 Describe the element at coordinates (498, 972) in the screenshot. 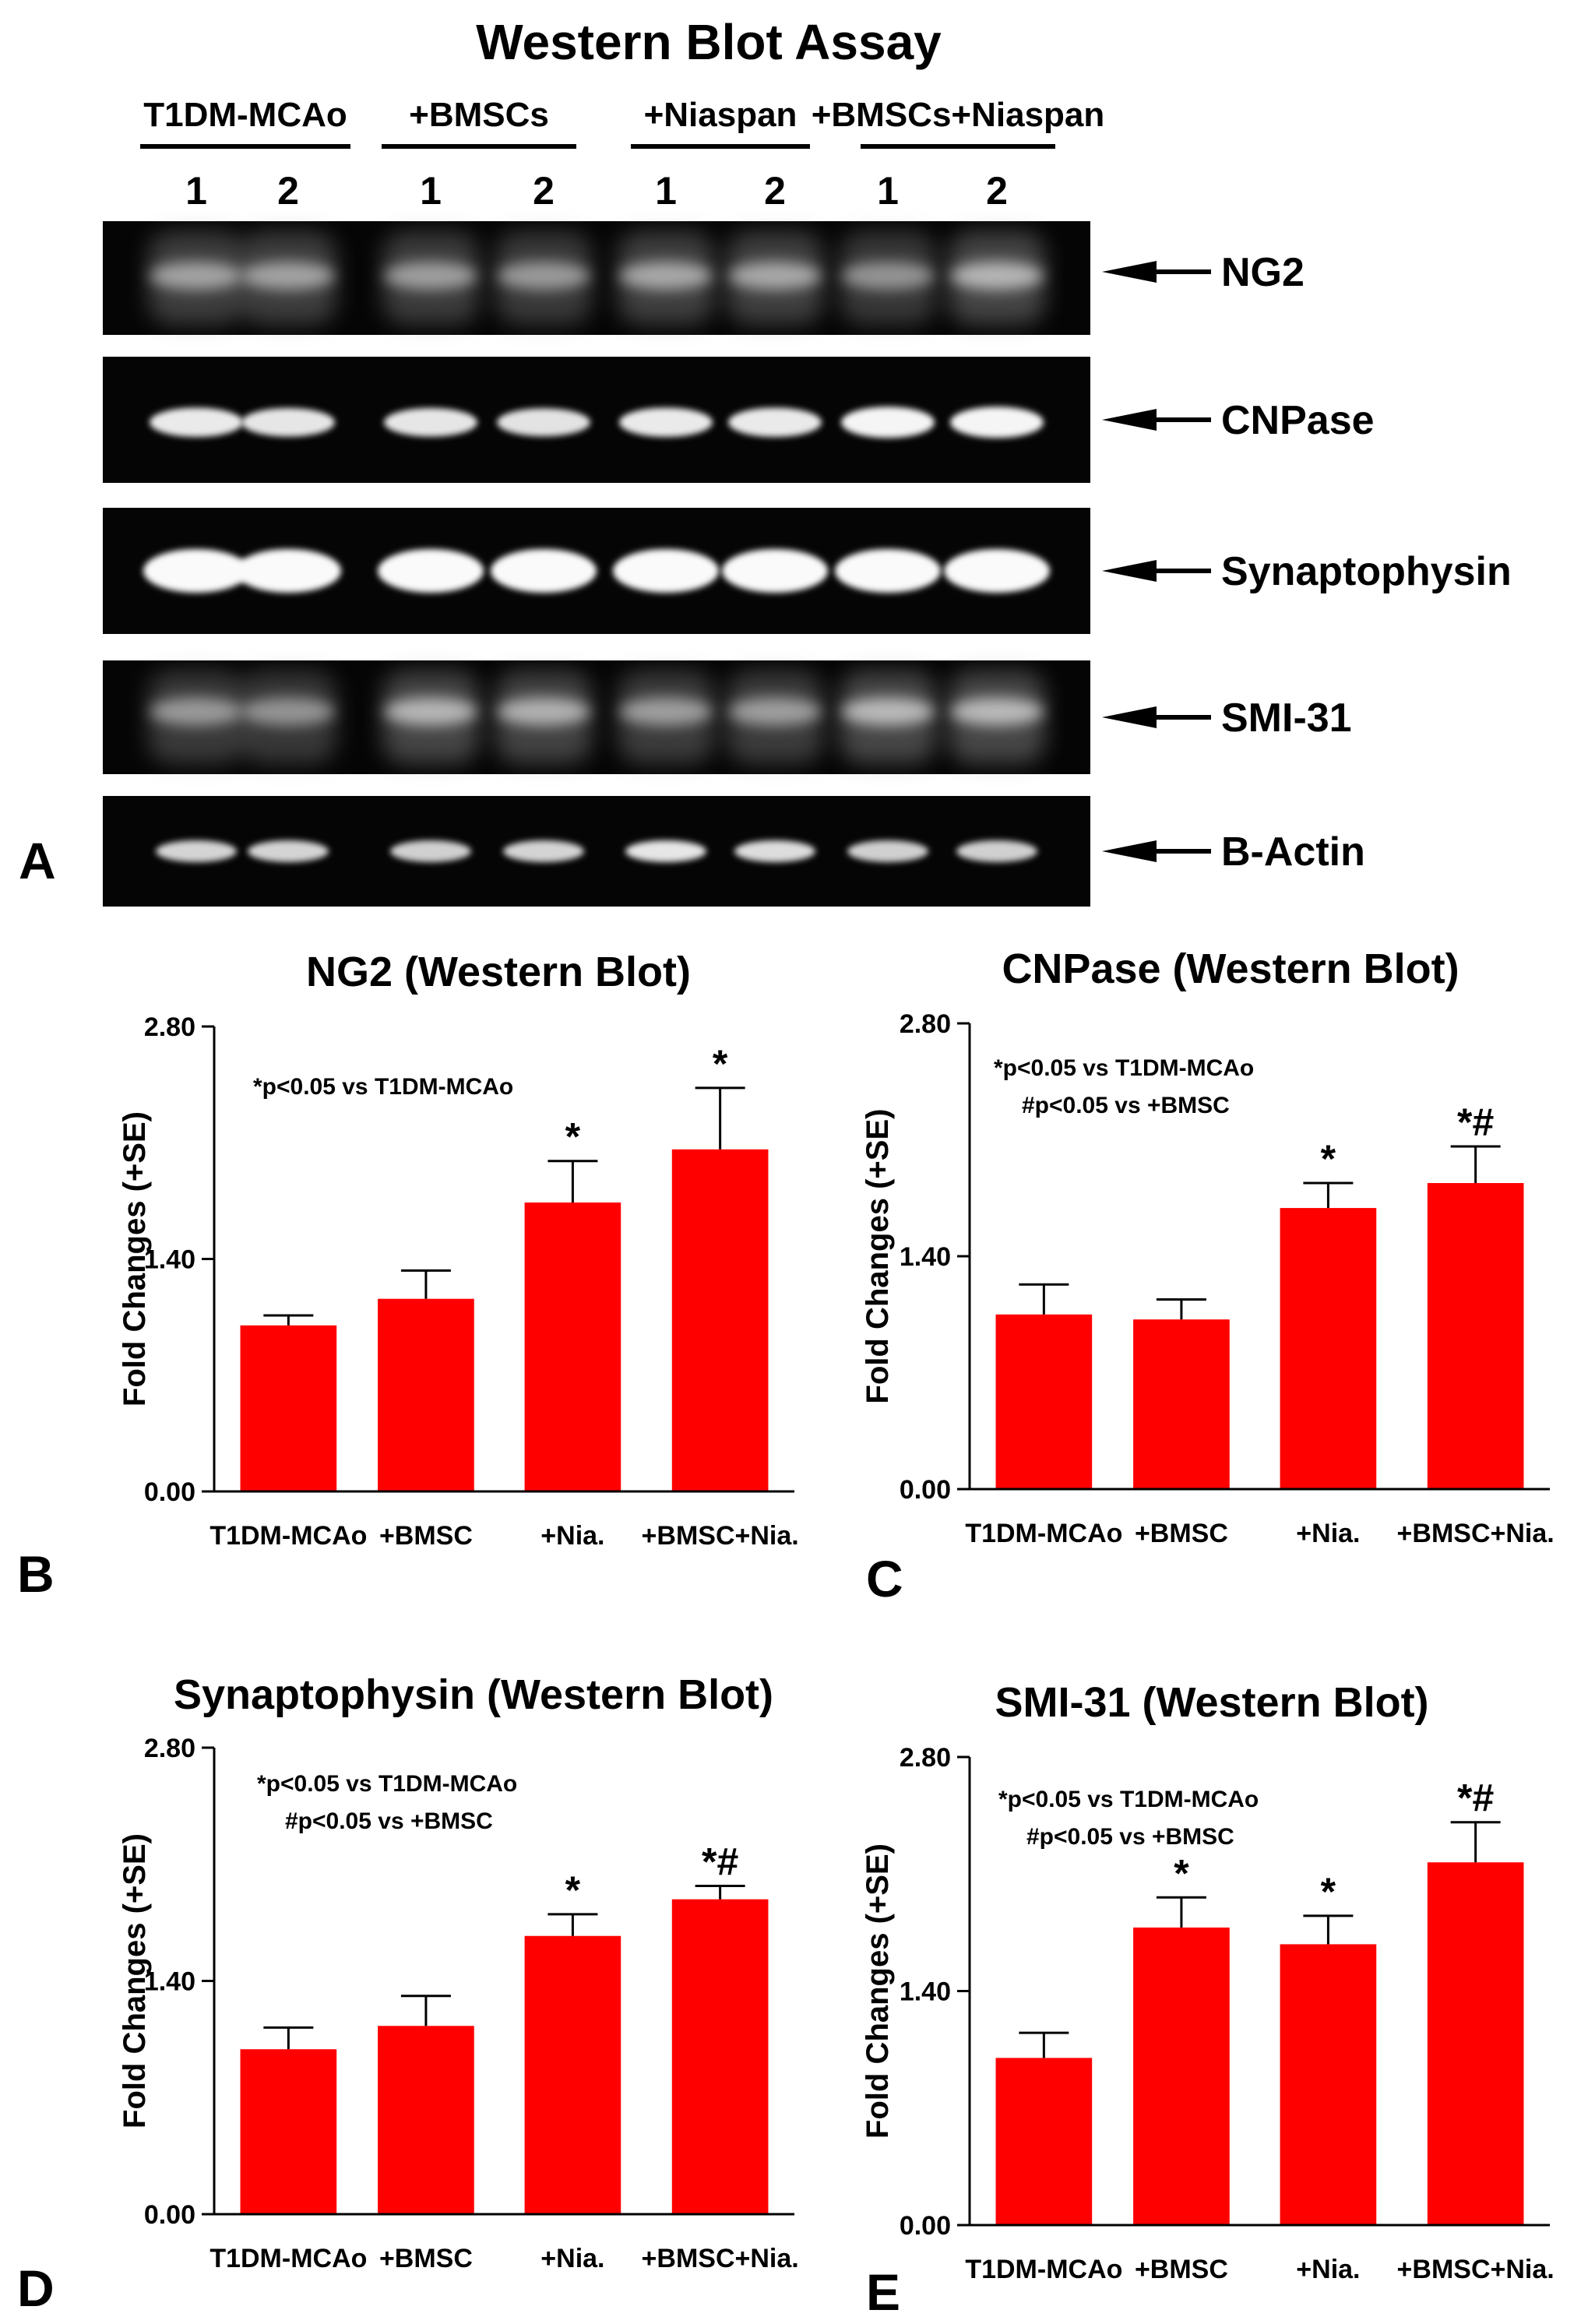

I see `chart-title: NG2 (Western Blot)` at that location.